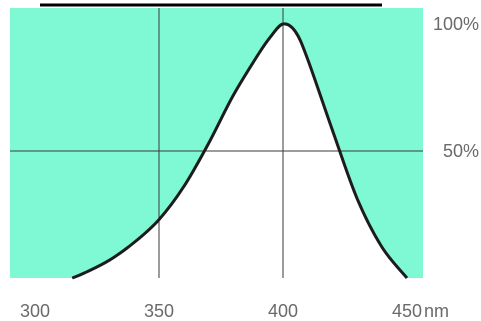  I want to click on x-axis-unit-label: nm, so click(436, 311).